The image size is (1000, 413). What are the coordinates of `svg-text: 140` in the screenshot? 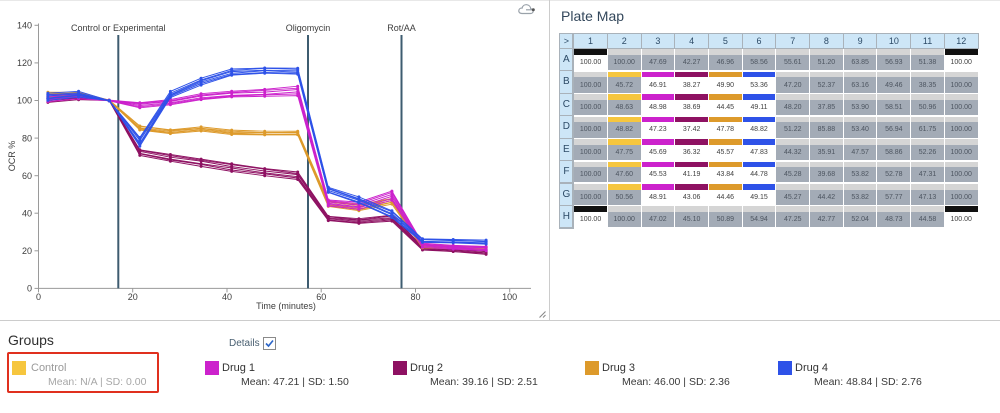 It's located at (24, 26).